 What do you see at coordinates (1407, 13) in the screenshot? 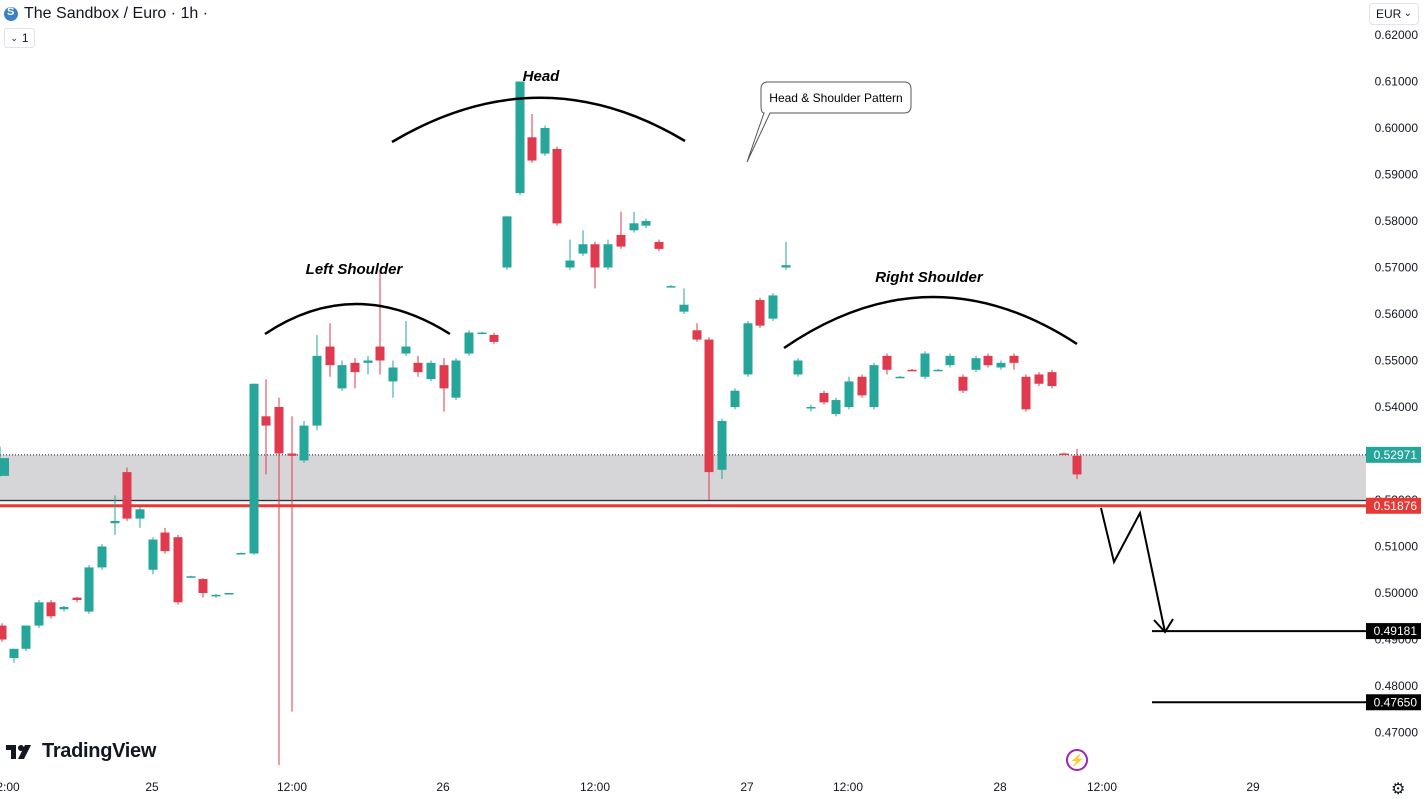
I see `chevron-down-icon: ⌄` at bounding box center [1407, 13].